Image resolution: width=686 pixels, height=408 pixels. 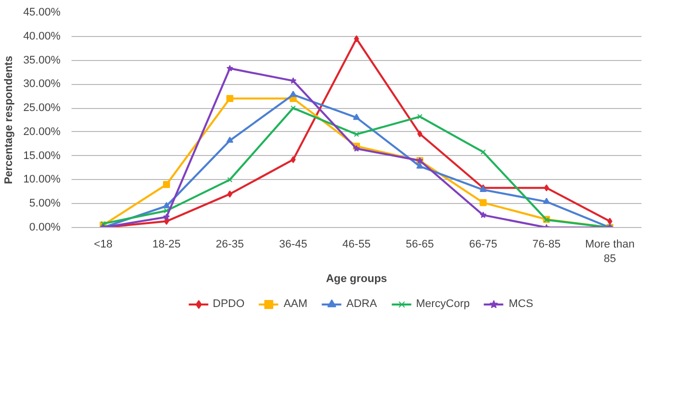 I want to click on y-tick-label: 15.00%, so click(x=42, y=156).